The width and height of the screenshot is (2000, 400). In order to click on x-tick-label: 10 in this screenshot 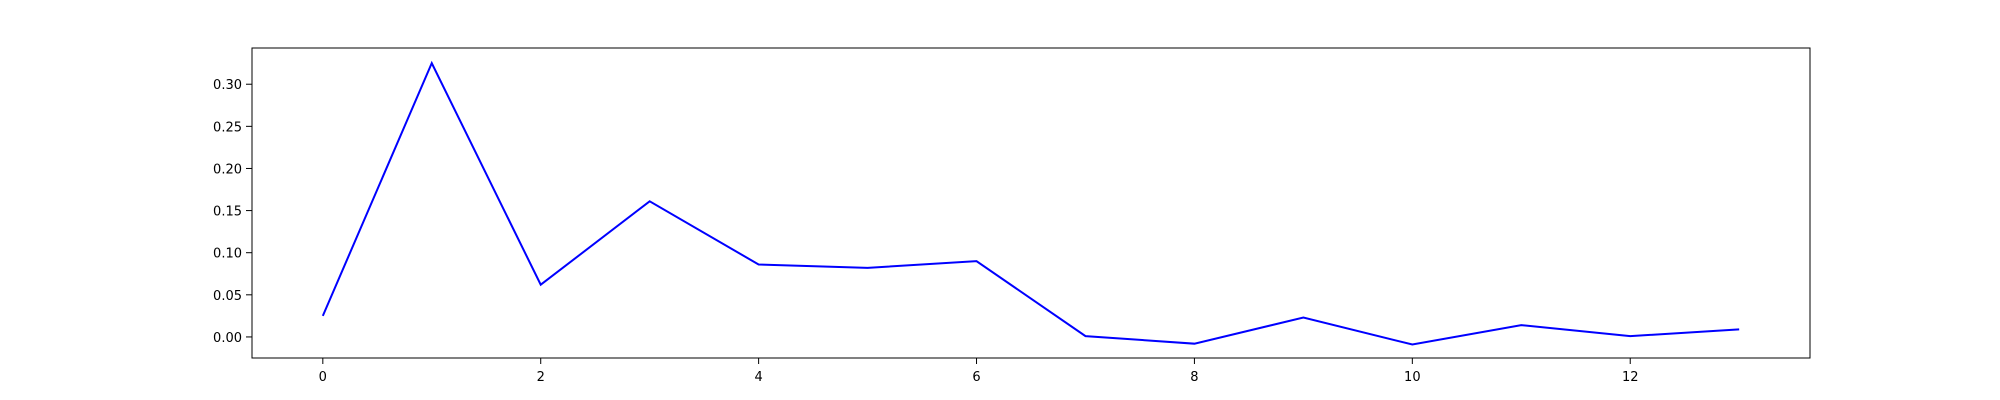, I will do `click(1412, 377)`.